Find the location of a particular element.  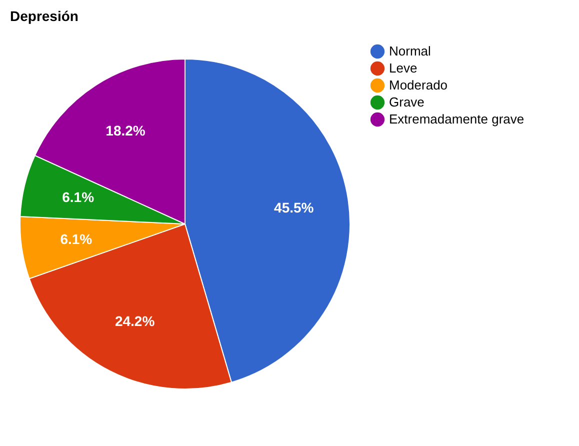

legend-label: Extremadamente grave is located at coordinates (456, 119).